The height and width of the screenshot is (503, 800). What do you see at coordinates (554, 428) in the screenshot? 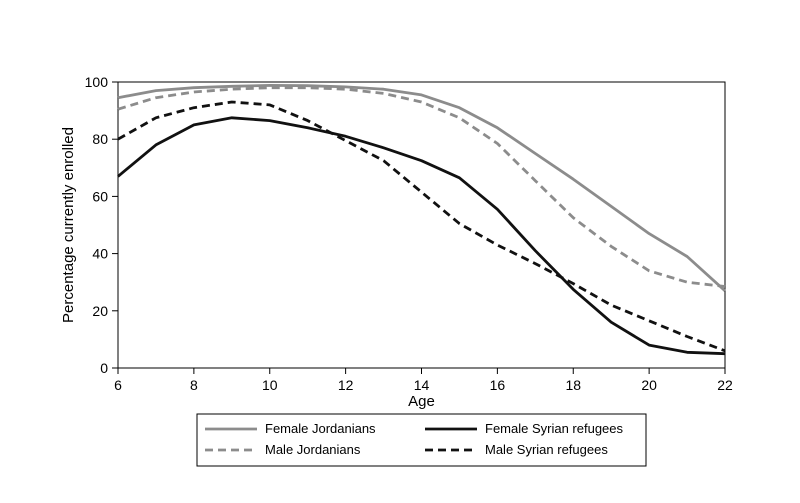
I see `legend-label-female-syrian-refugees: Female Syrian refugees` at bounding box center [554, 428].